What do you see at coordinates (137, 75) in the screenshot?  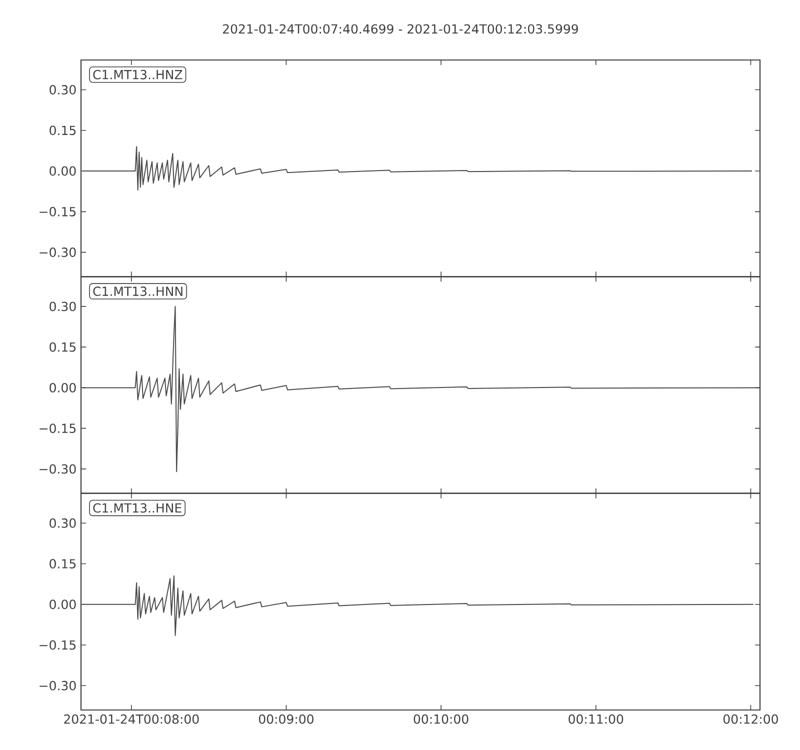 I see `annotation: C1.MT13..HNZ` at bounding box center [137, 75].